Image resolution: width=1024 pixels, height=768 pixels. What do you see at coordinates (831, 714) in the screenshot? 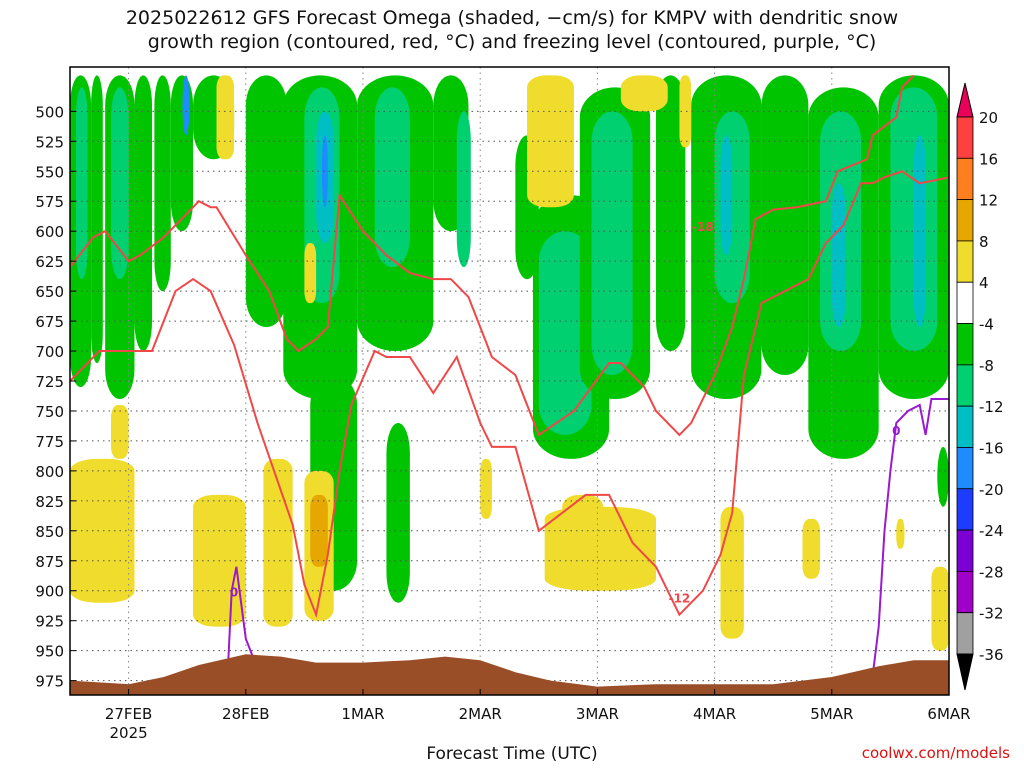
I see `x-tick-label: 5MAR` at bounding box center [831, 714].